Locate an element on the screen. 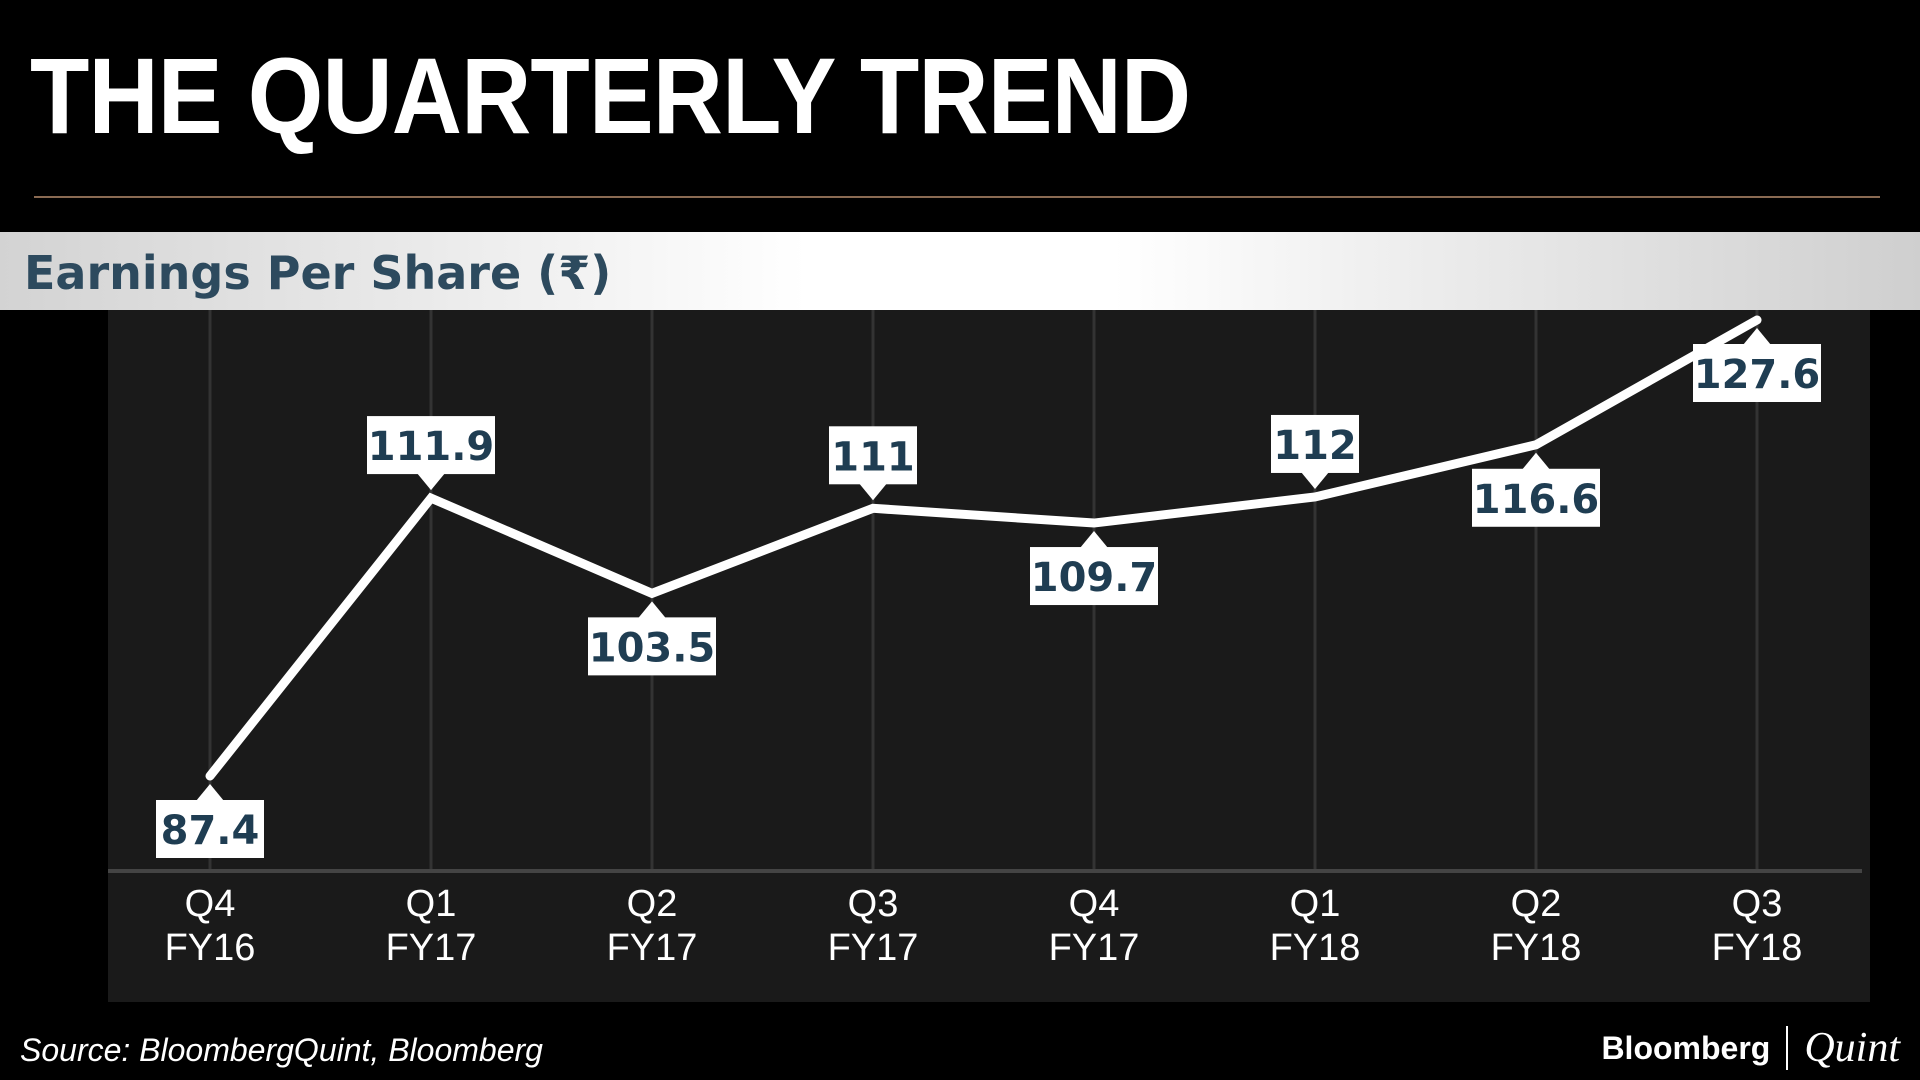 Image resolution: width=1920 pixels, height=1080 pixels. data-label-text: 112 is located at coordinates (1315, 446).